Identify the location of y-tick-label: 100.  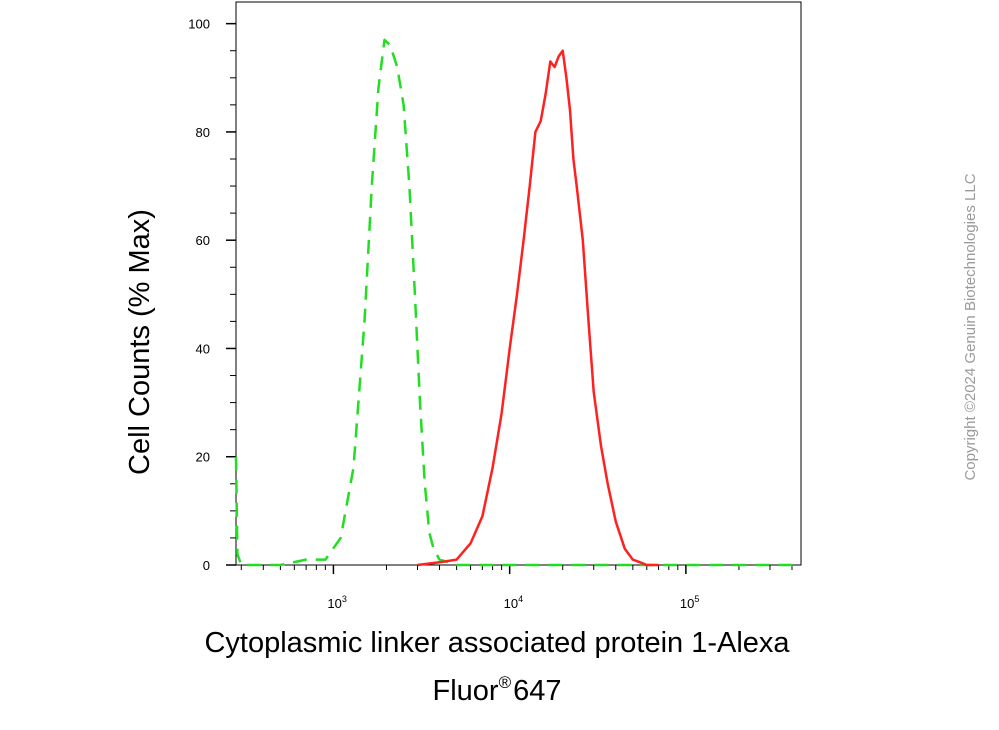
(199, 24).